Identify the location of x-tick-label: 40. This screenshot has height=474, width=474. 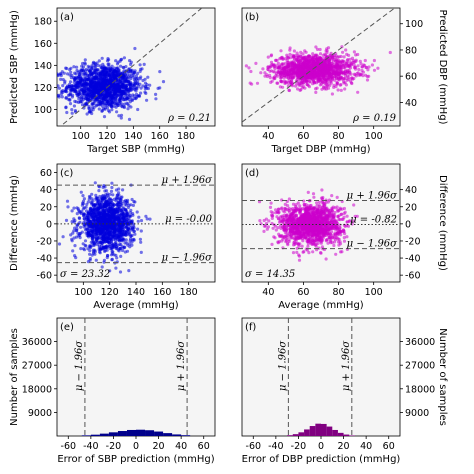
(268, 136).